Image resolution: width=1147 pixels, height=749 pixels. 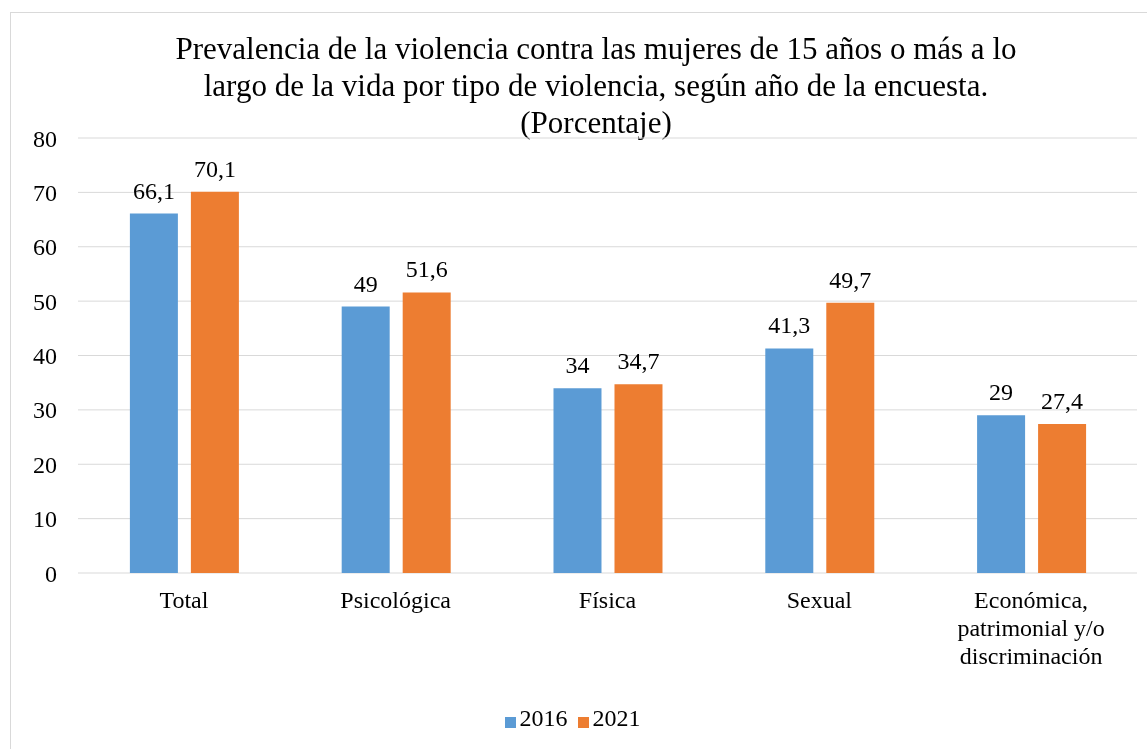 I want to click on data-label: 66,1, so click(x=153, y=190).